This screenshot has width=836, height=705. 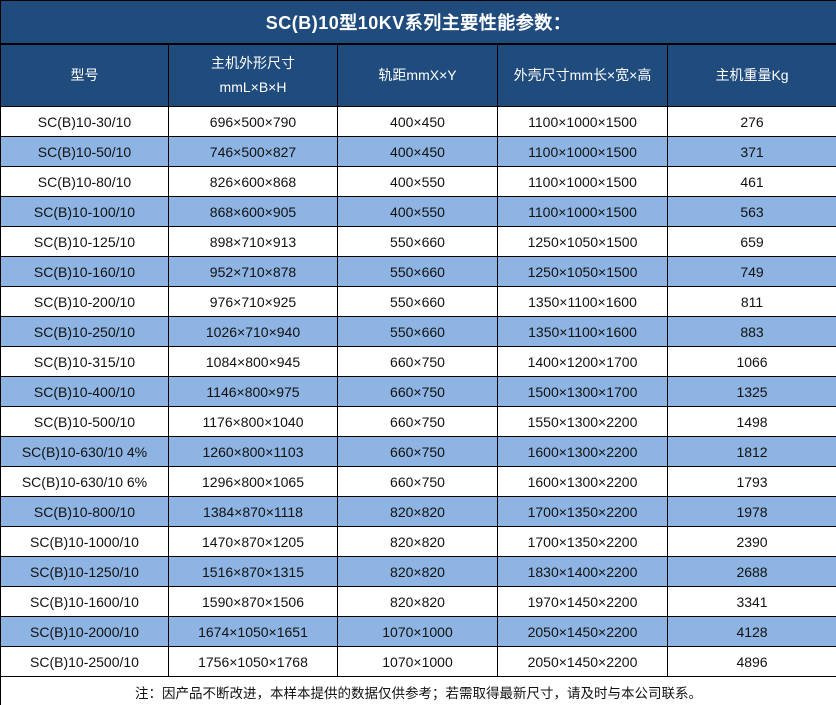 What do you see at coordinates (253, 391) in the screenshot?
I see `table-cell: 1146×800×975` at bounding box center [253, 391].